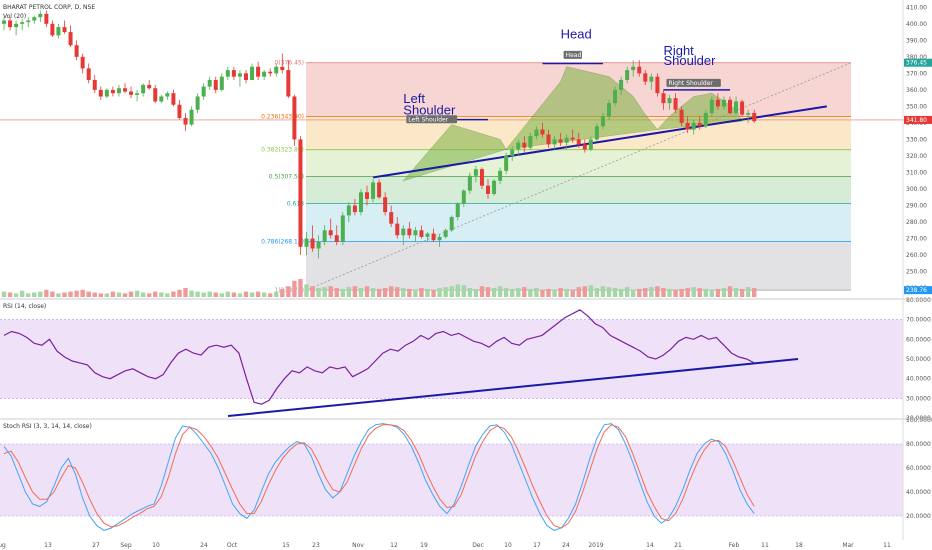 The width and height of the screenshot is (932, 550). Describe the element at coordinates (394, 545) in the screenshot. I see `x-tick-label: 12` at that location.